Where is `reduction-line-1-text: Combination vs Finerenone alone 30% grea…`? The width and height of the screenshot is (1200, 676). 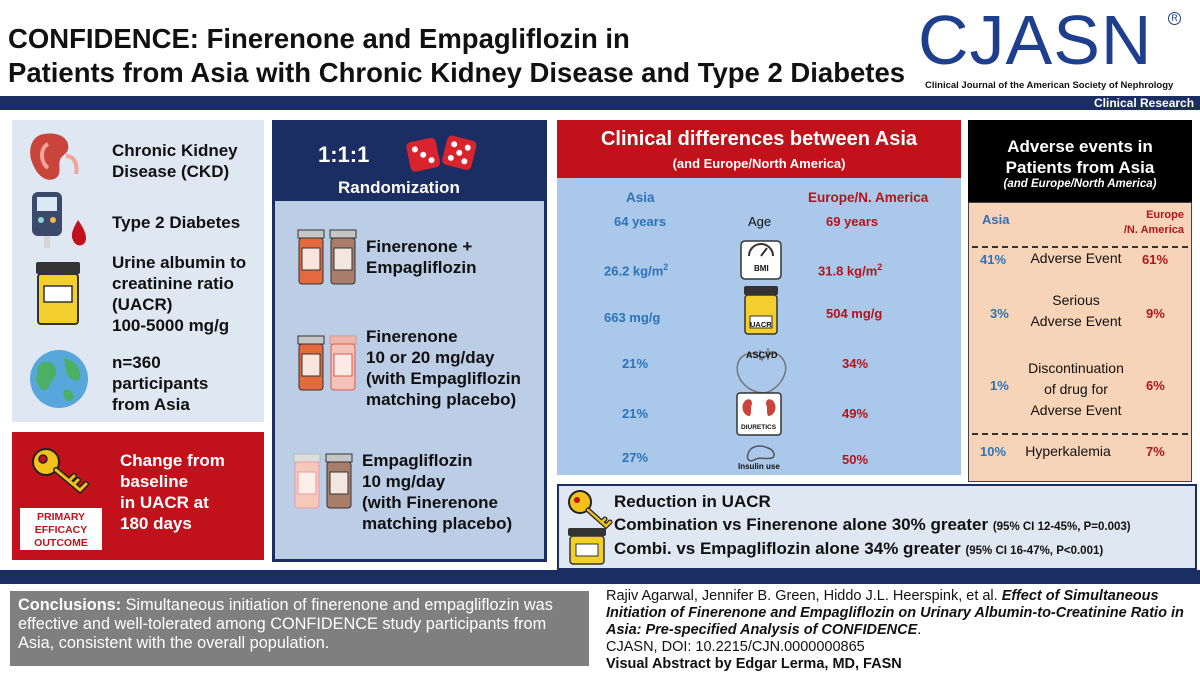 reduction-line-1-text: Combination vs Finerenone alone 30% grea… is located at coordinates (801, 524).